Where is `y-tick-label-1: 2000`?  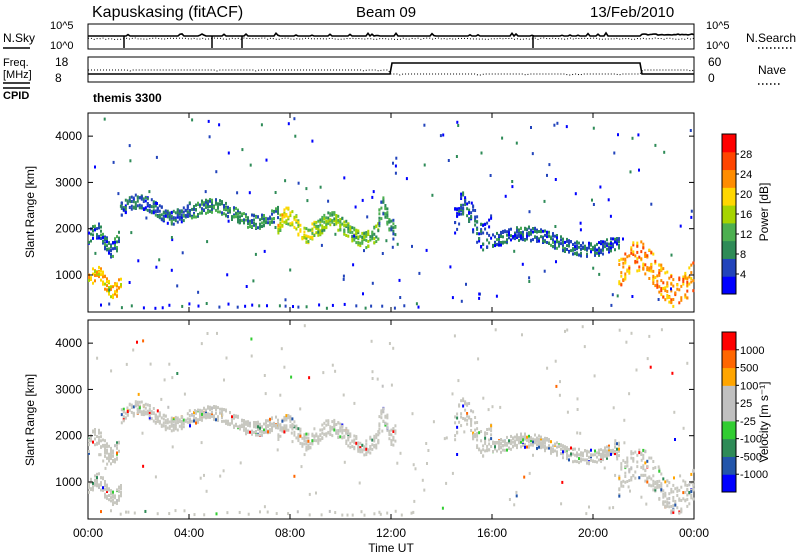 y-tick-label-1: 2000 is located at coordinates (68, 229).